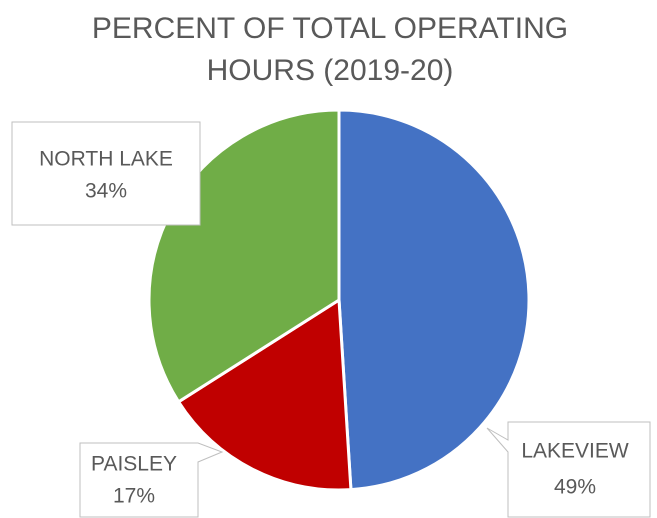  What do you see at coordinates (134, 464) in the screenshot?
I see `data-label-name: PAISLEY` at bounding box center [134, 464].